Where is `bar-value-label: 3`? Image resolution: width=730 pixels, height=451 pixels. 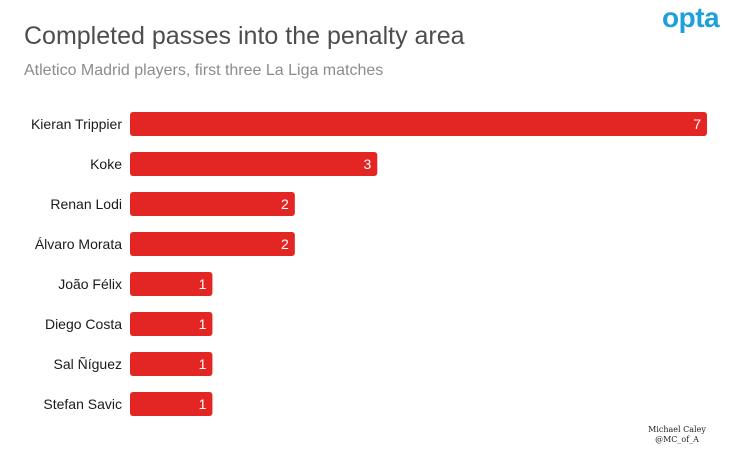
bar-value-label: 3 is located at coordinates (367, 164).